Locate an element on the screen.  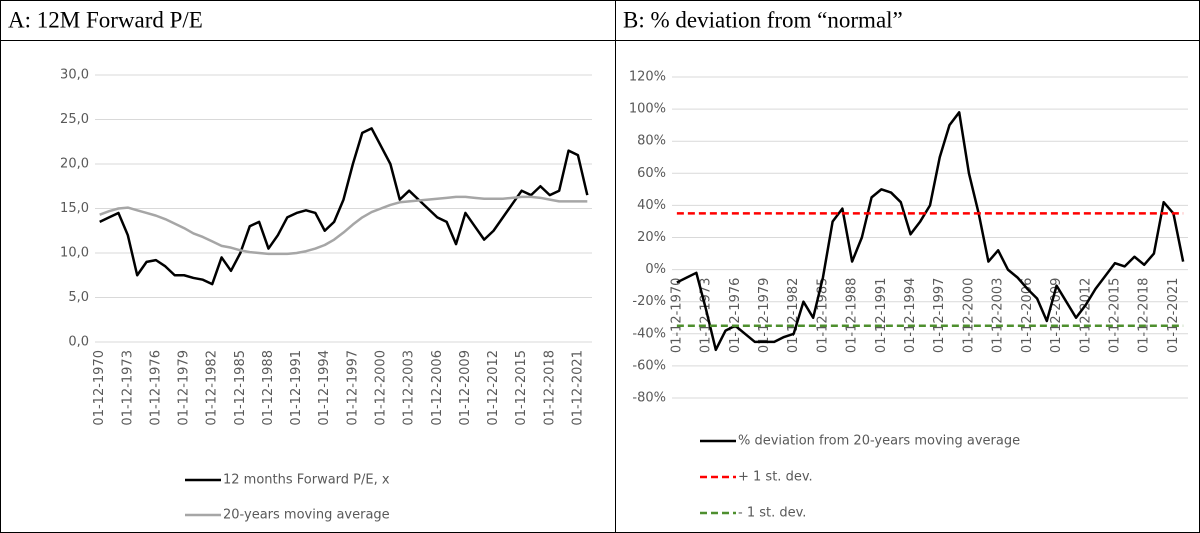
y-tick-label: 5,0 is located at coordinates (78, 297).